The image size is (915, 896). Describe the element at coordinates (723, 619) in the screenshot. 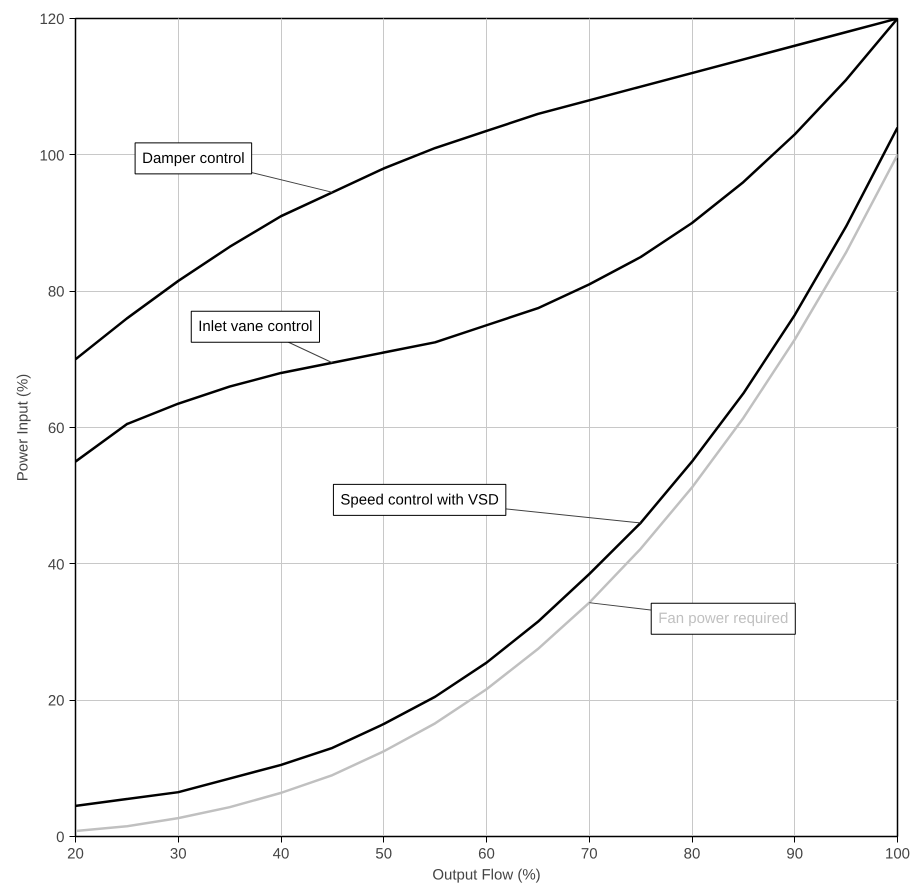

I see `text: Fan power required` at that location.